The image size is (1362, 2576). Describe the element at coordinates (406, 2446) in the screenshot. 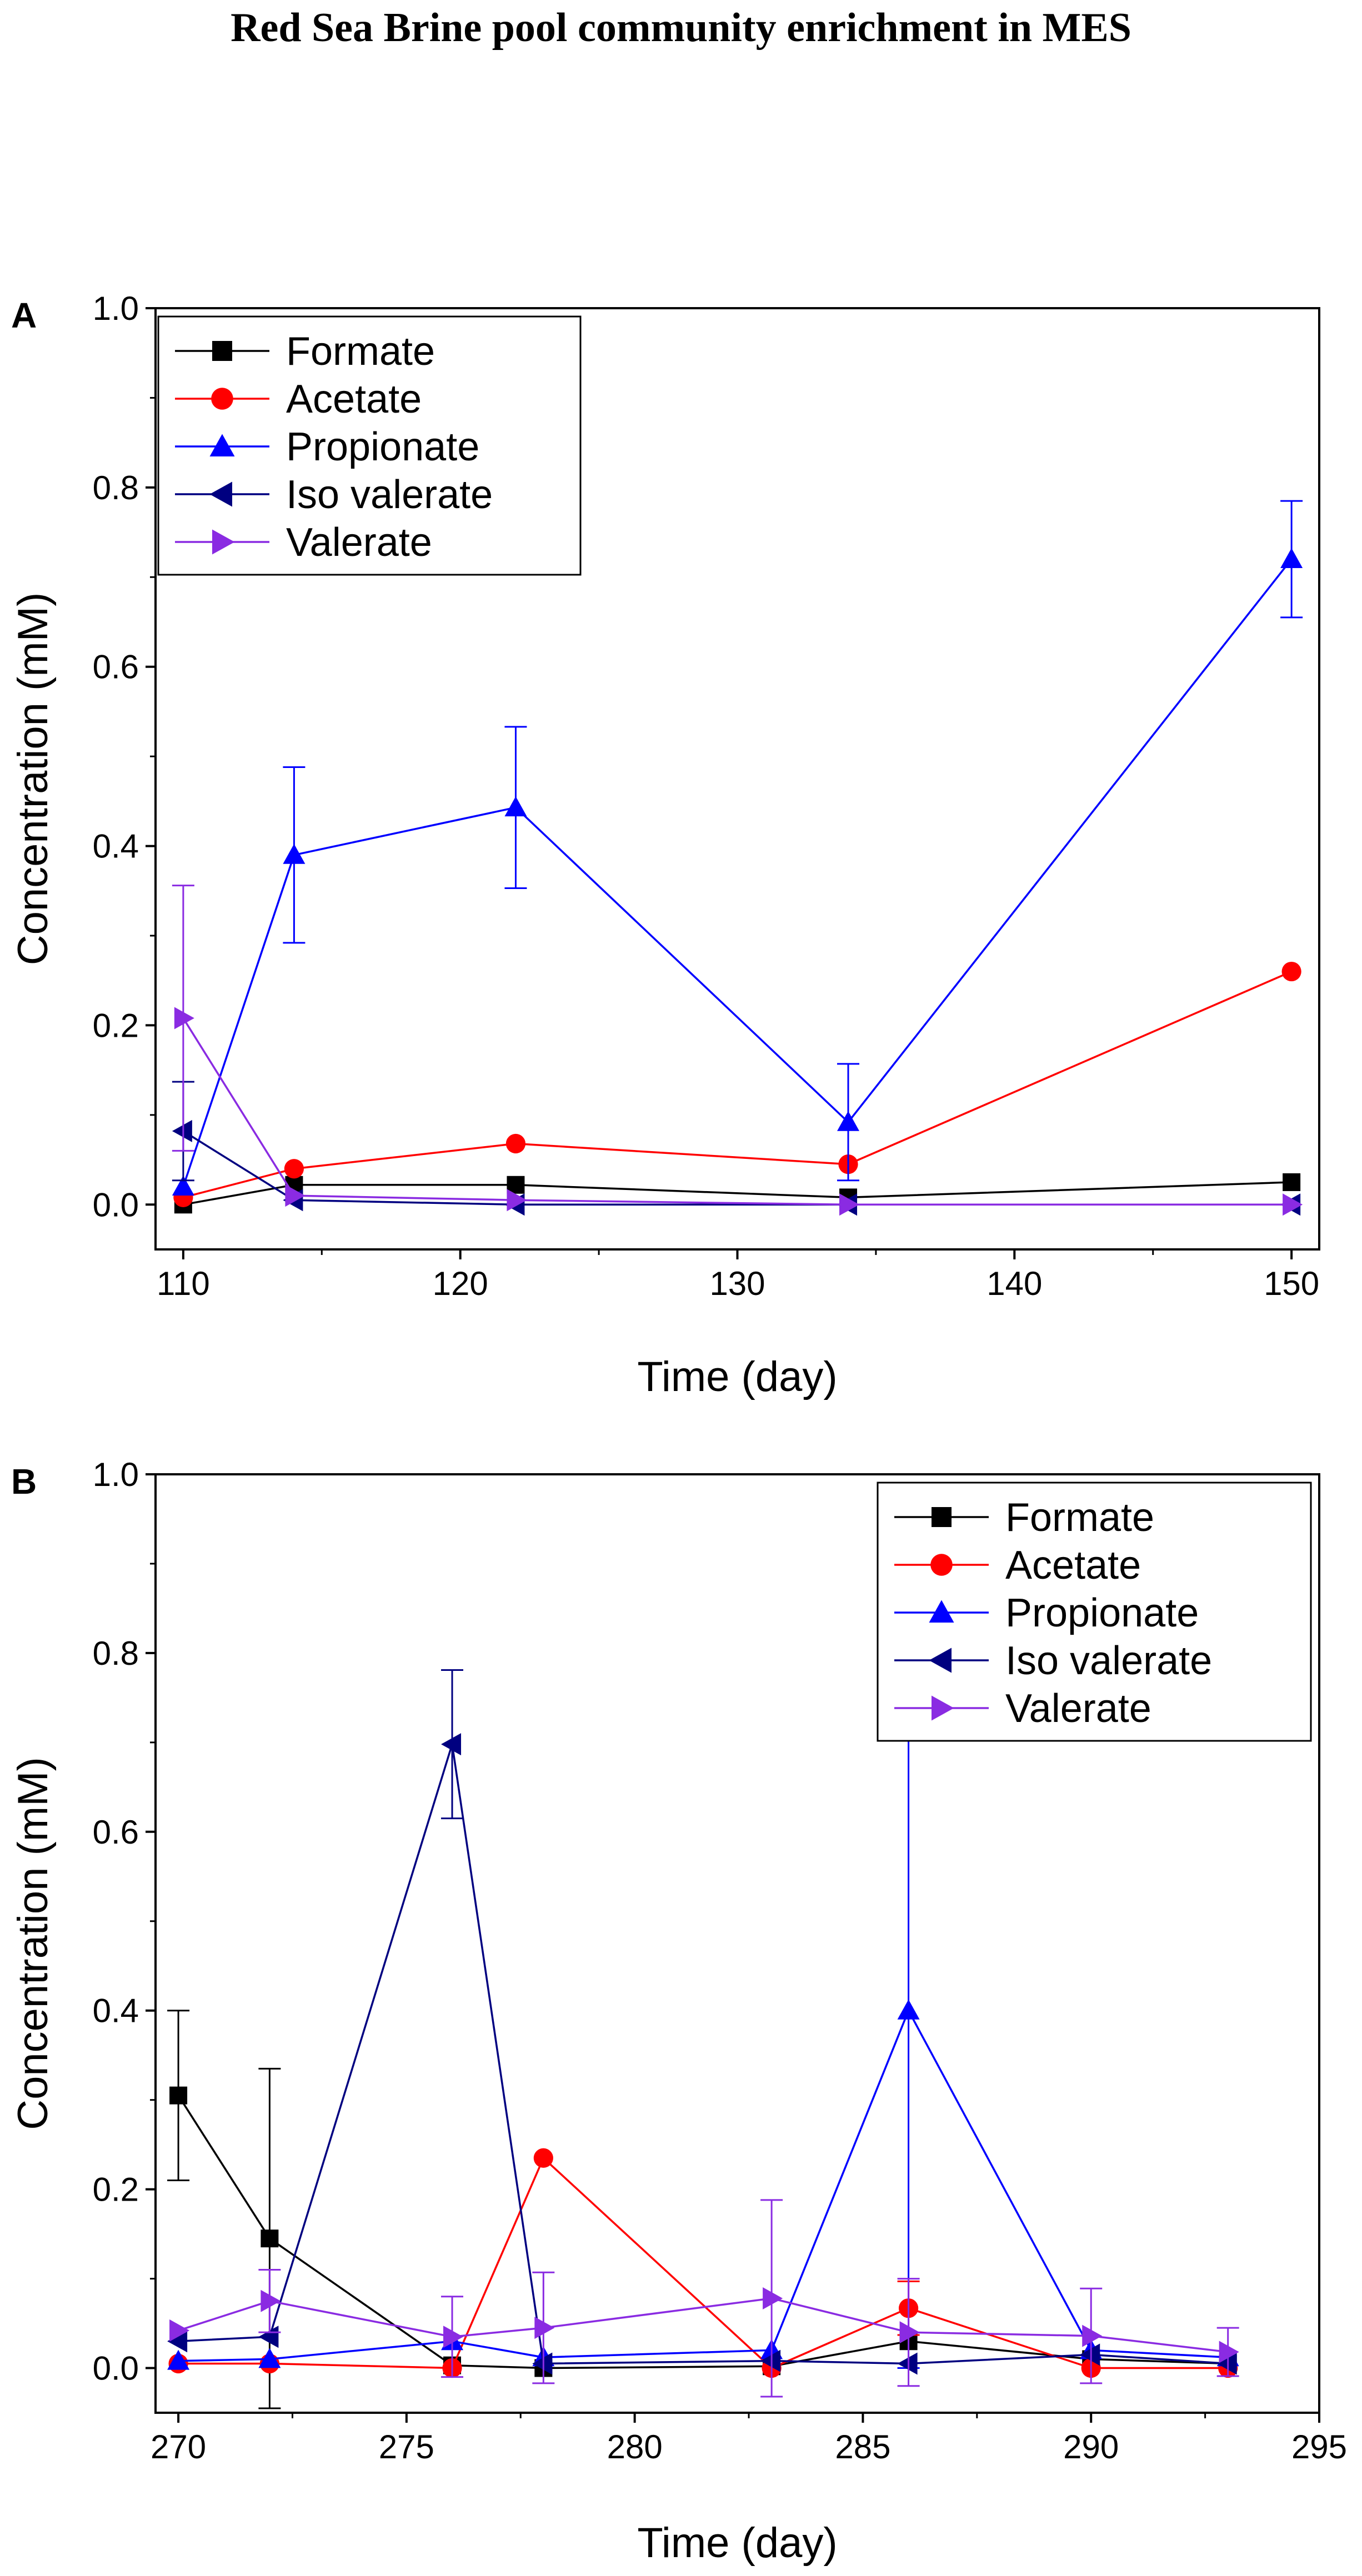

I see `x-tick-label: 275` at that location.